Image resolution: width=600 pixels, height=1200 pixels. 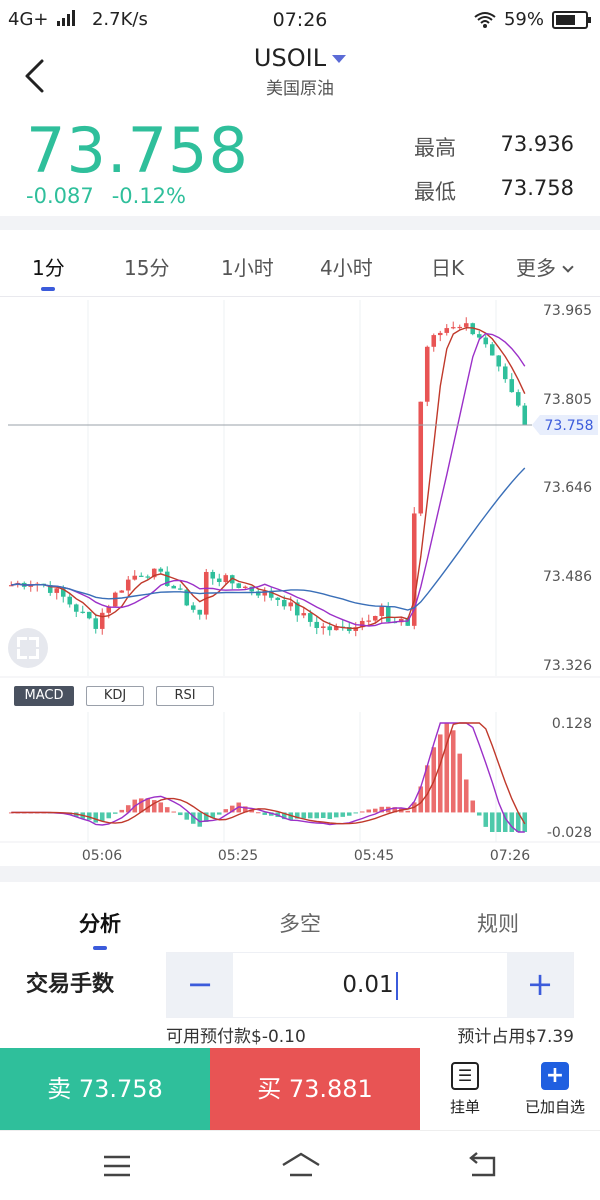 What do you see at coordinates (300, 89) in the screenshot?
I see `symbol-name: 美国原油` at bounding box center [300, 89].